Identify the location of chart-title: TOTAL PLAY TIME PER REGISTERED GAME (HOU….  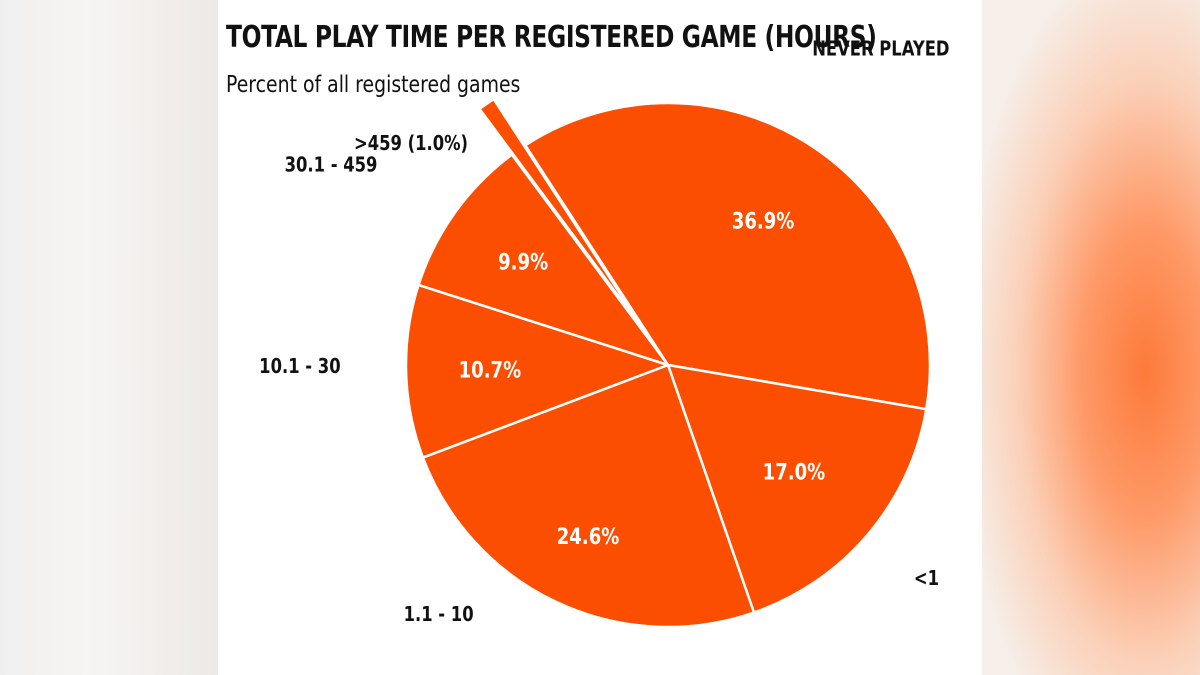
(551, 37).